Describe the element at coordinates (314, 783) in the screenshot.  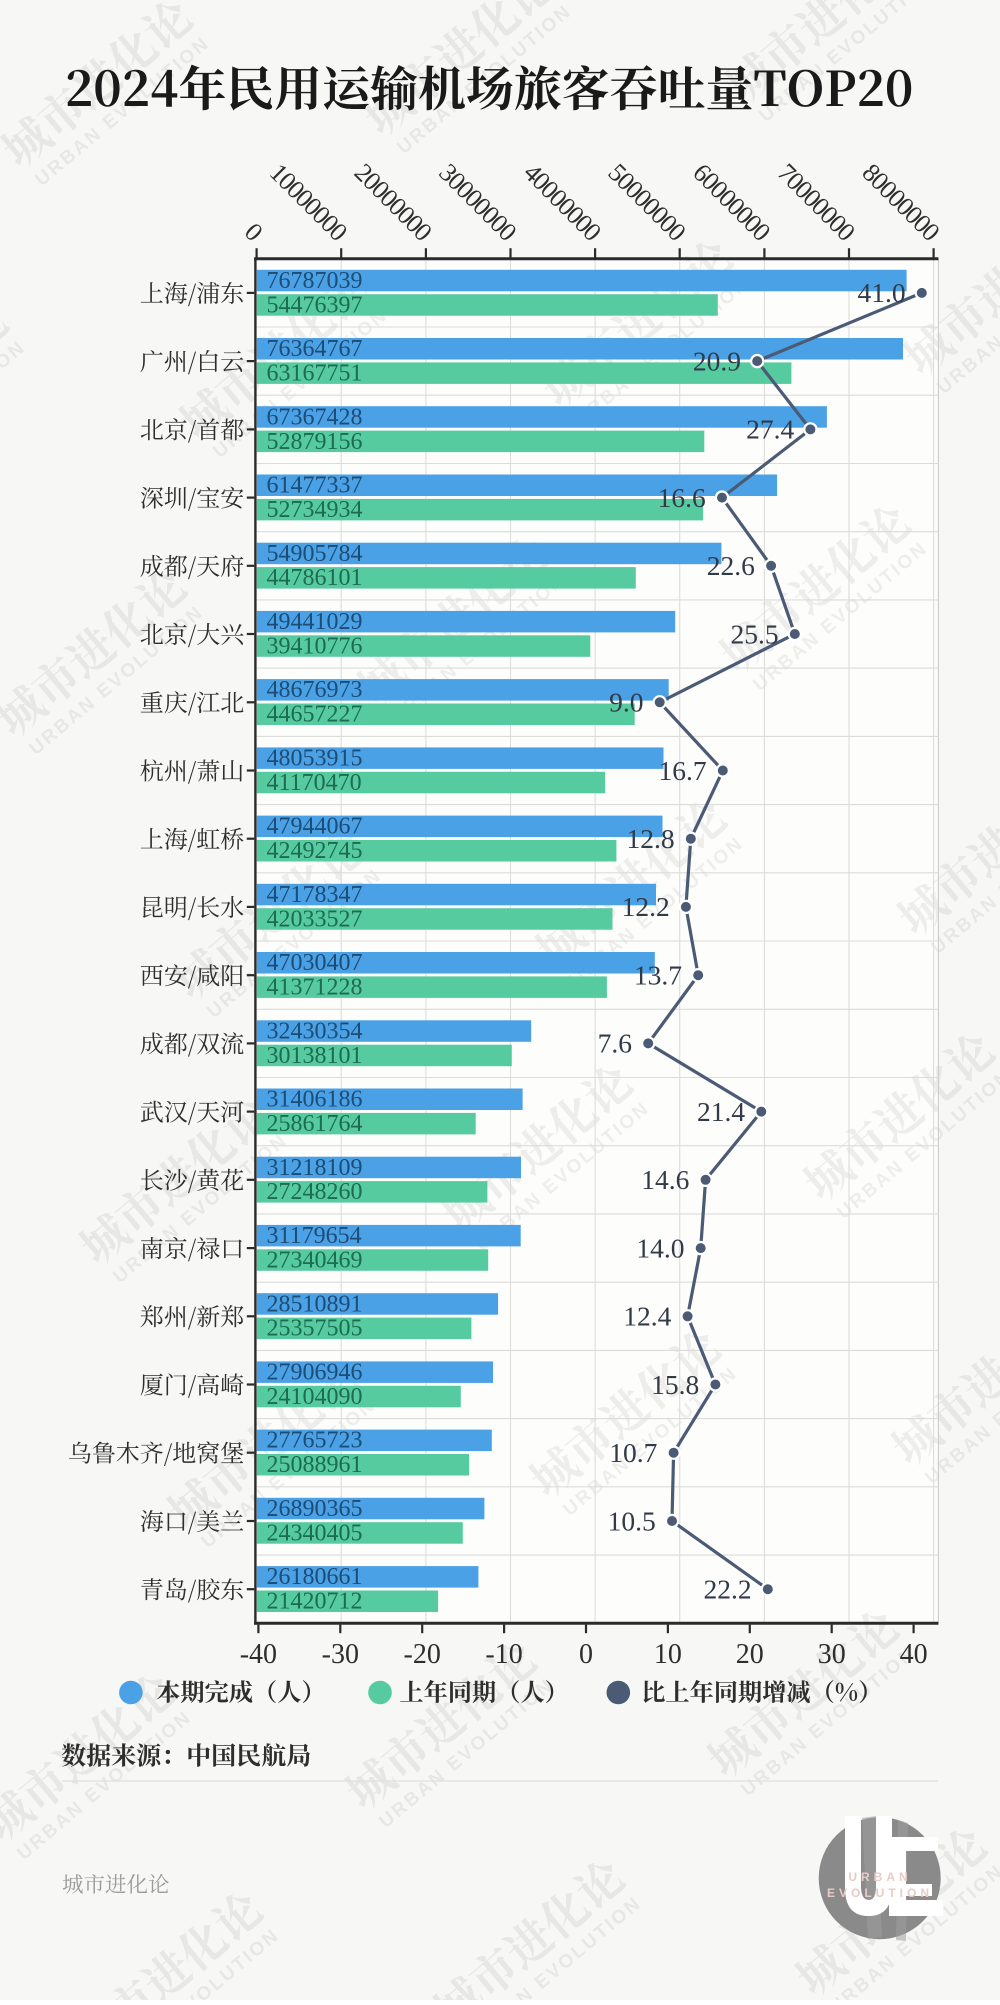
I see `svg-text: 41170470` at that location.